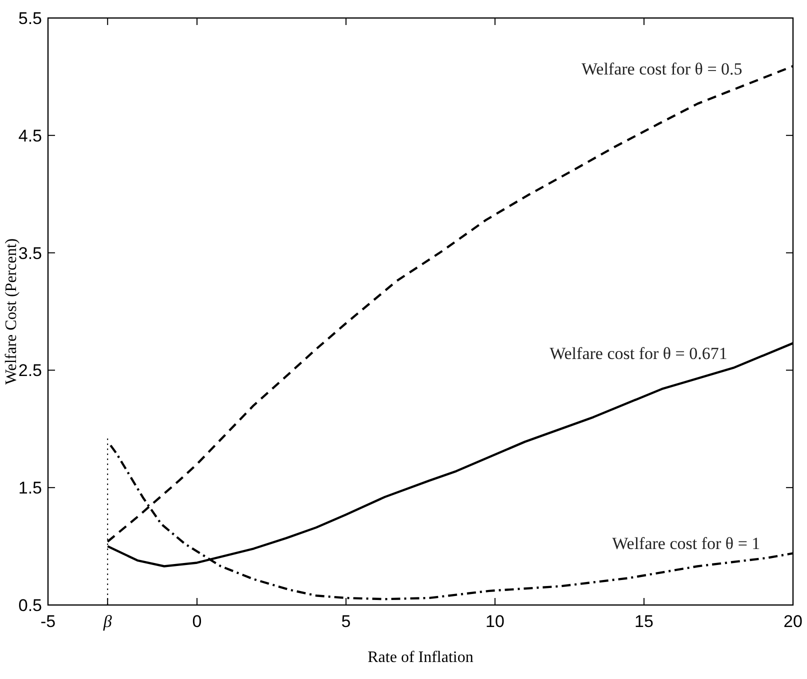 The height and width of the screenshot is (679, 807). What do you see at coordinates (11, 311) in the screenshot?
I see `y-axis-title: Welfare Cost (Percent)` at bounding box center [11, 311].